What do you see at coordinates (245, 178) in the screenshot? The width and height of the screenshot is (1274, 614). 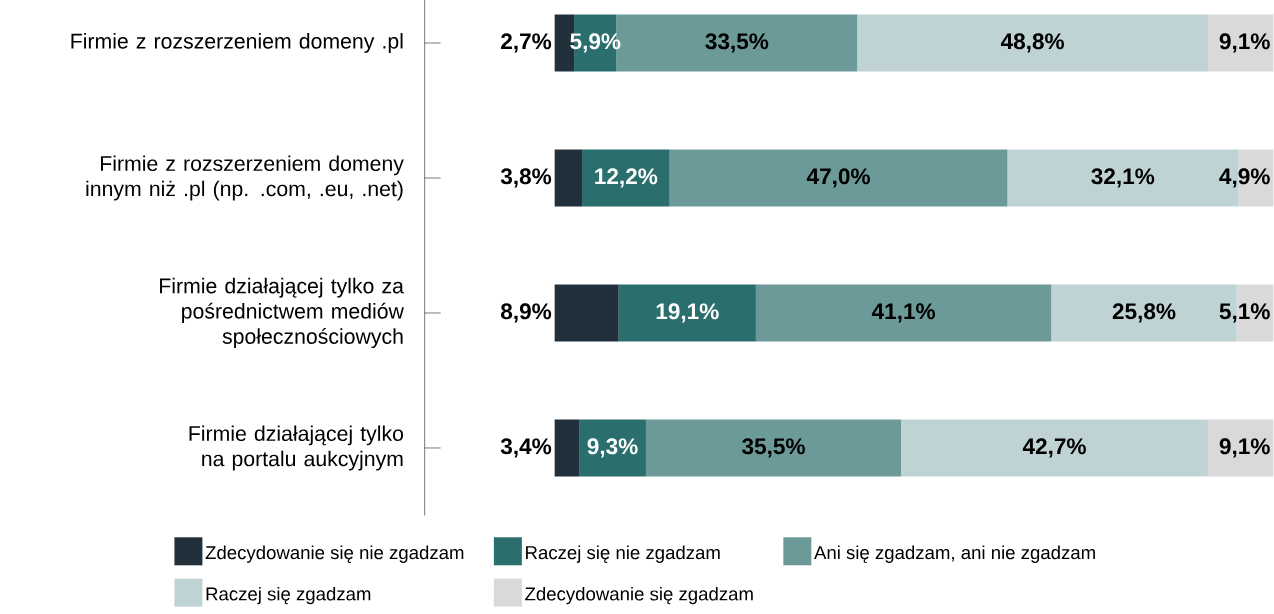 I see `y-tick-label: Firmie z rozszerzeniem domeny innym niż .pl (np. .com, .eu, .net)` at bounding box center [245, 178].